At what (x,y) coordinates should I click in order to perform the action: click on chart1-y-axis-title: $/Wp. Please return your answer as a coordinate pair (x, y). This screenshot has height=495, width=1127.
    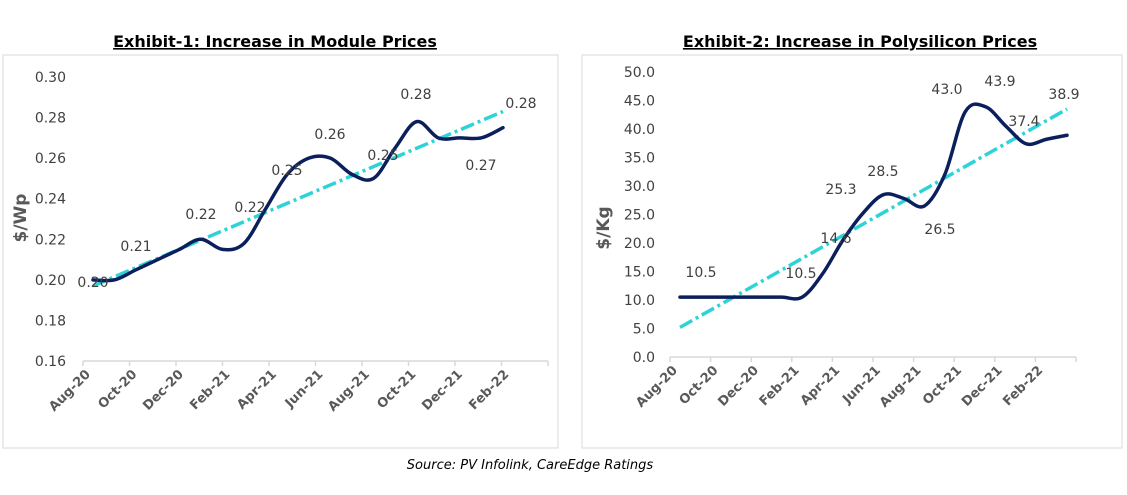
    Looking at the image, I should click on (21, 218).